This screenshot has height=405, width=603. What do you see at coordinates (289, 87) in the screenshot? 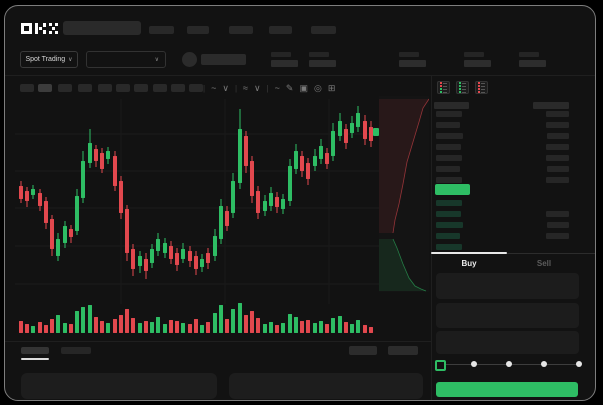
I see `draw-tool-icon: ✎` at bounding box center [289, 87].